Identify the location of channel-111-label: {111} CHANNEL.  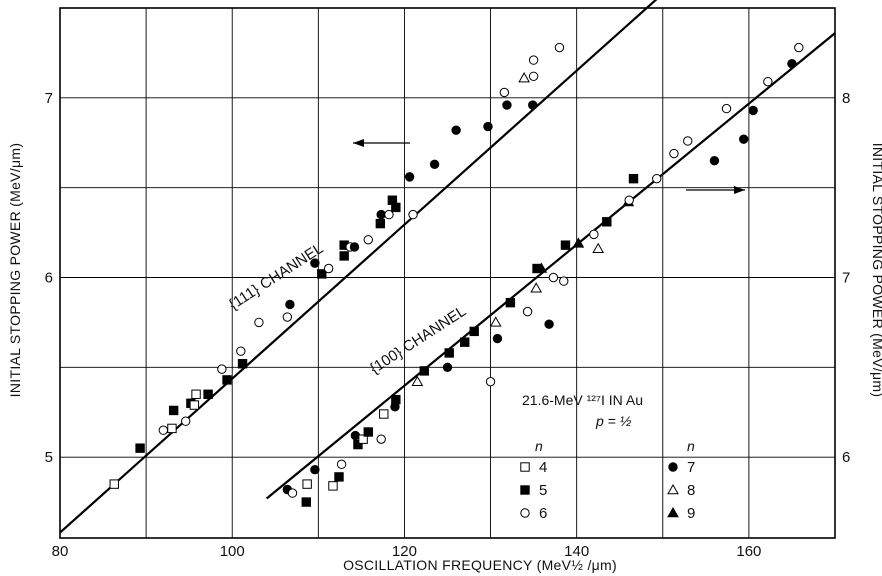
(276, 276).